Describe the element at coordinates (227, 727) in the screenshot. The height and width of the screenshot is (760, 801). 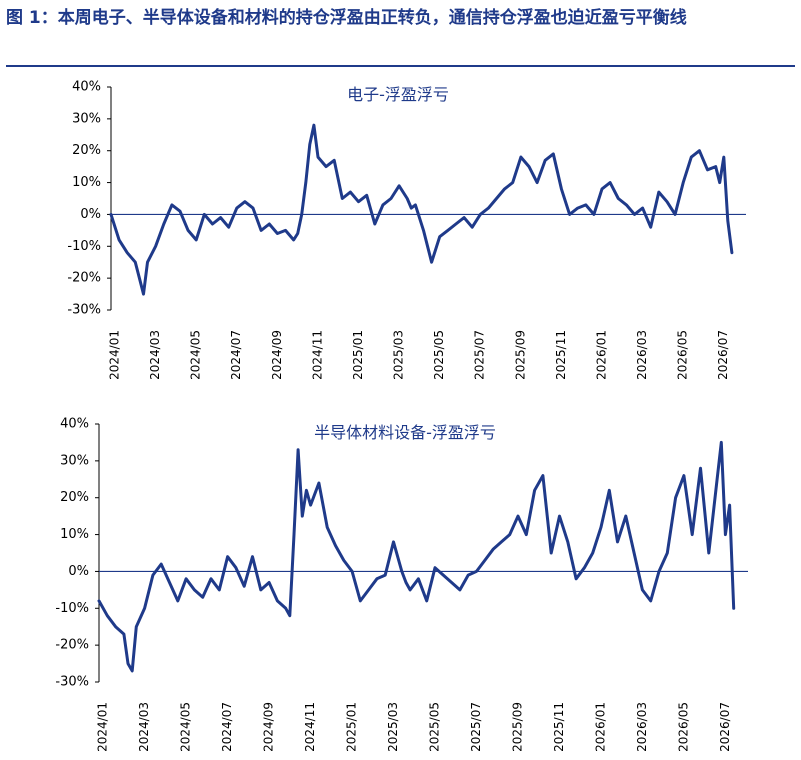
I see `semiconductor-x-tick-label: 2024/07` at that location.